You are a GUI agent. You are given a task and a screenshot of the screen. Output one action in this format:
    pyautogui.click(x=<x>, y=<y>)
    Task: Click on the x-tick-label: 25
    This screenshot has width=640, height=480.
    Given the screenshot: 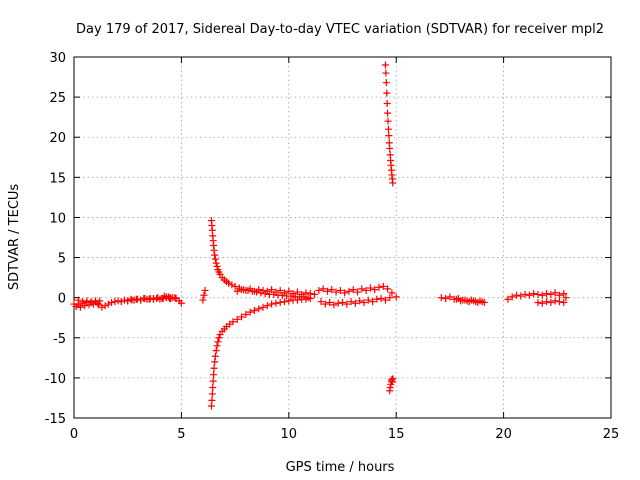 What is the action you would take?
    pyautogui.click(x=611, y=434)
    